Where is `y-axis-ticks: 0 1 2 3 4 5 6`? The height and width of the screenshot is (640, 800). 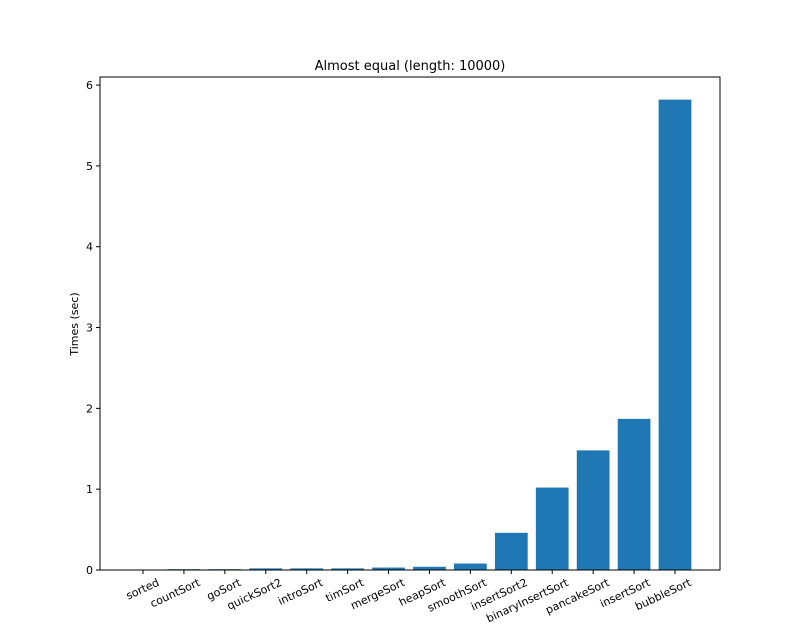
y-axis-ticks: 0 1 2 3 4 5 6 is located at coordinates (93, 328).